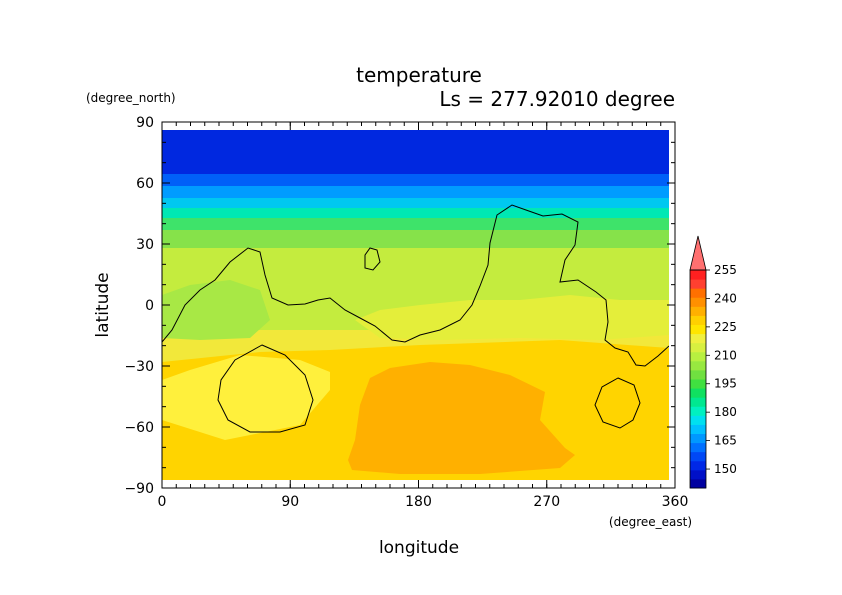 The image size is (842, 595). Describe the element at coordinates (557, 99) in the screenshot. I see `chart-subtitle: Ls = 277.92010 degree` at that location.